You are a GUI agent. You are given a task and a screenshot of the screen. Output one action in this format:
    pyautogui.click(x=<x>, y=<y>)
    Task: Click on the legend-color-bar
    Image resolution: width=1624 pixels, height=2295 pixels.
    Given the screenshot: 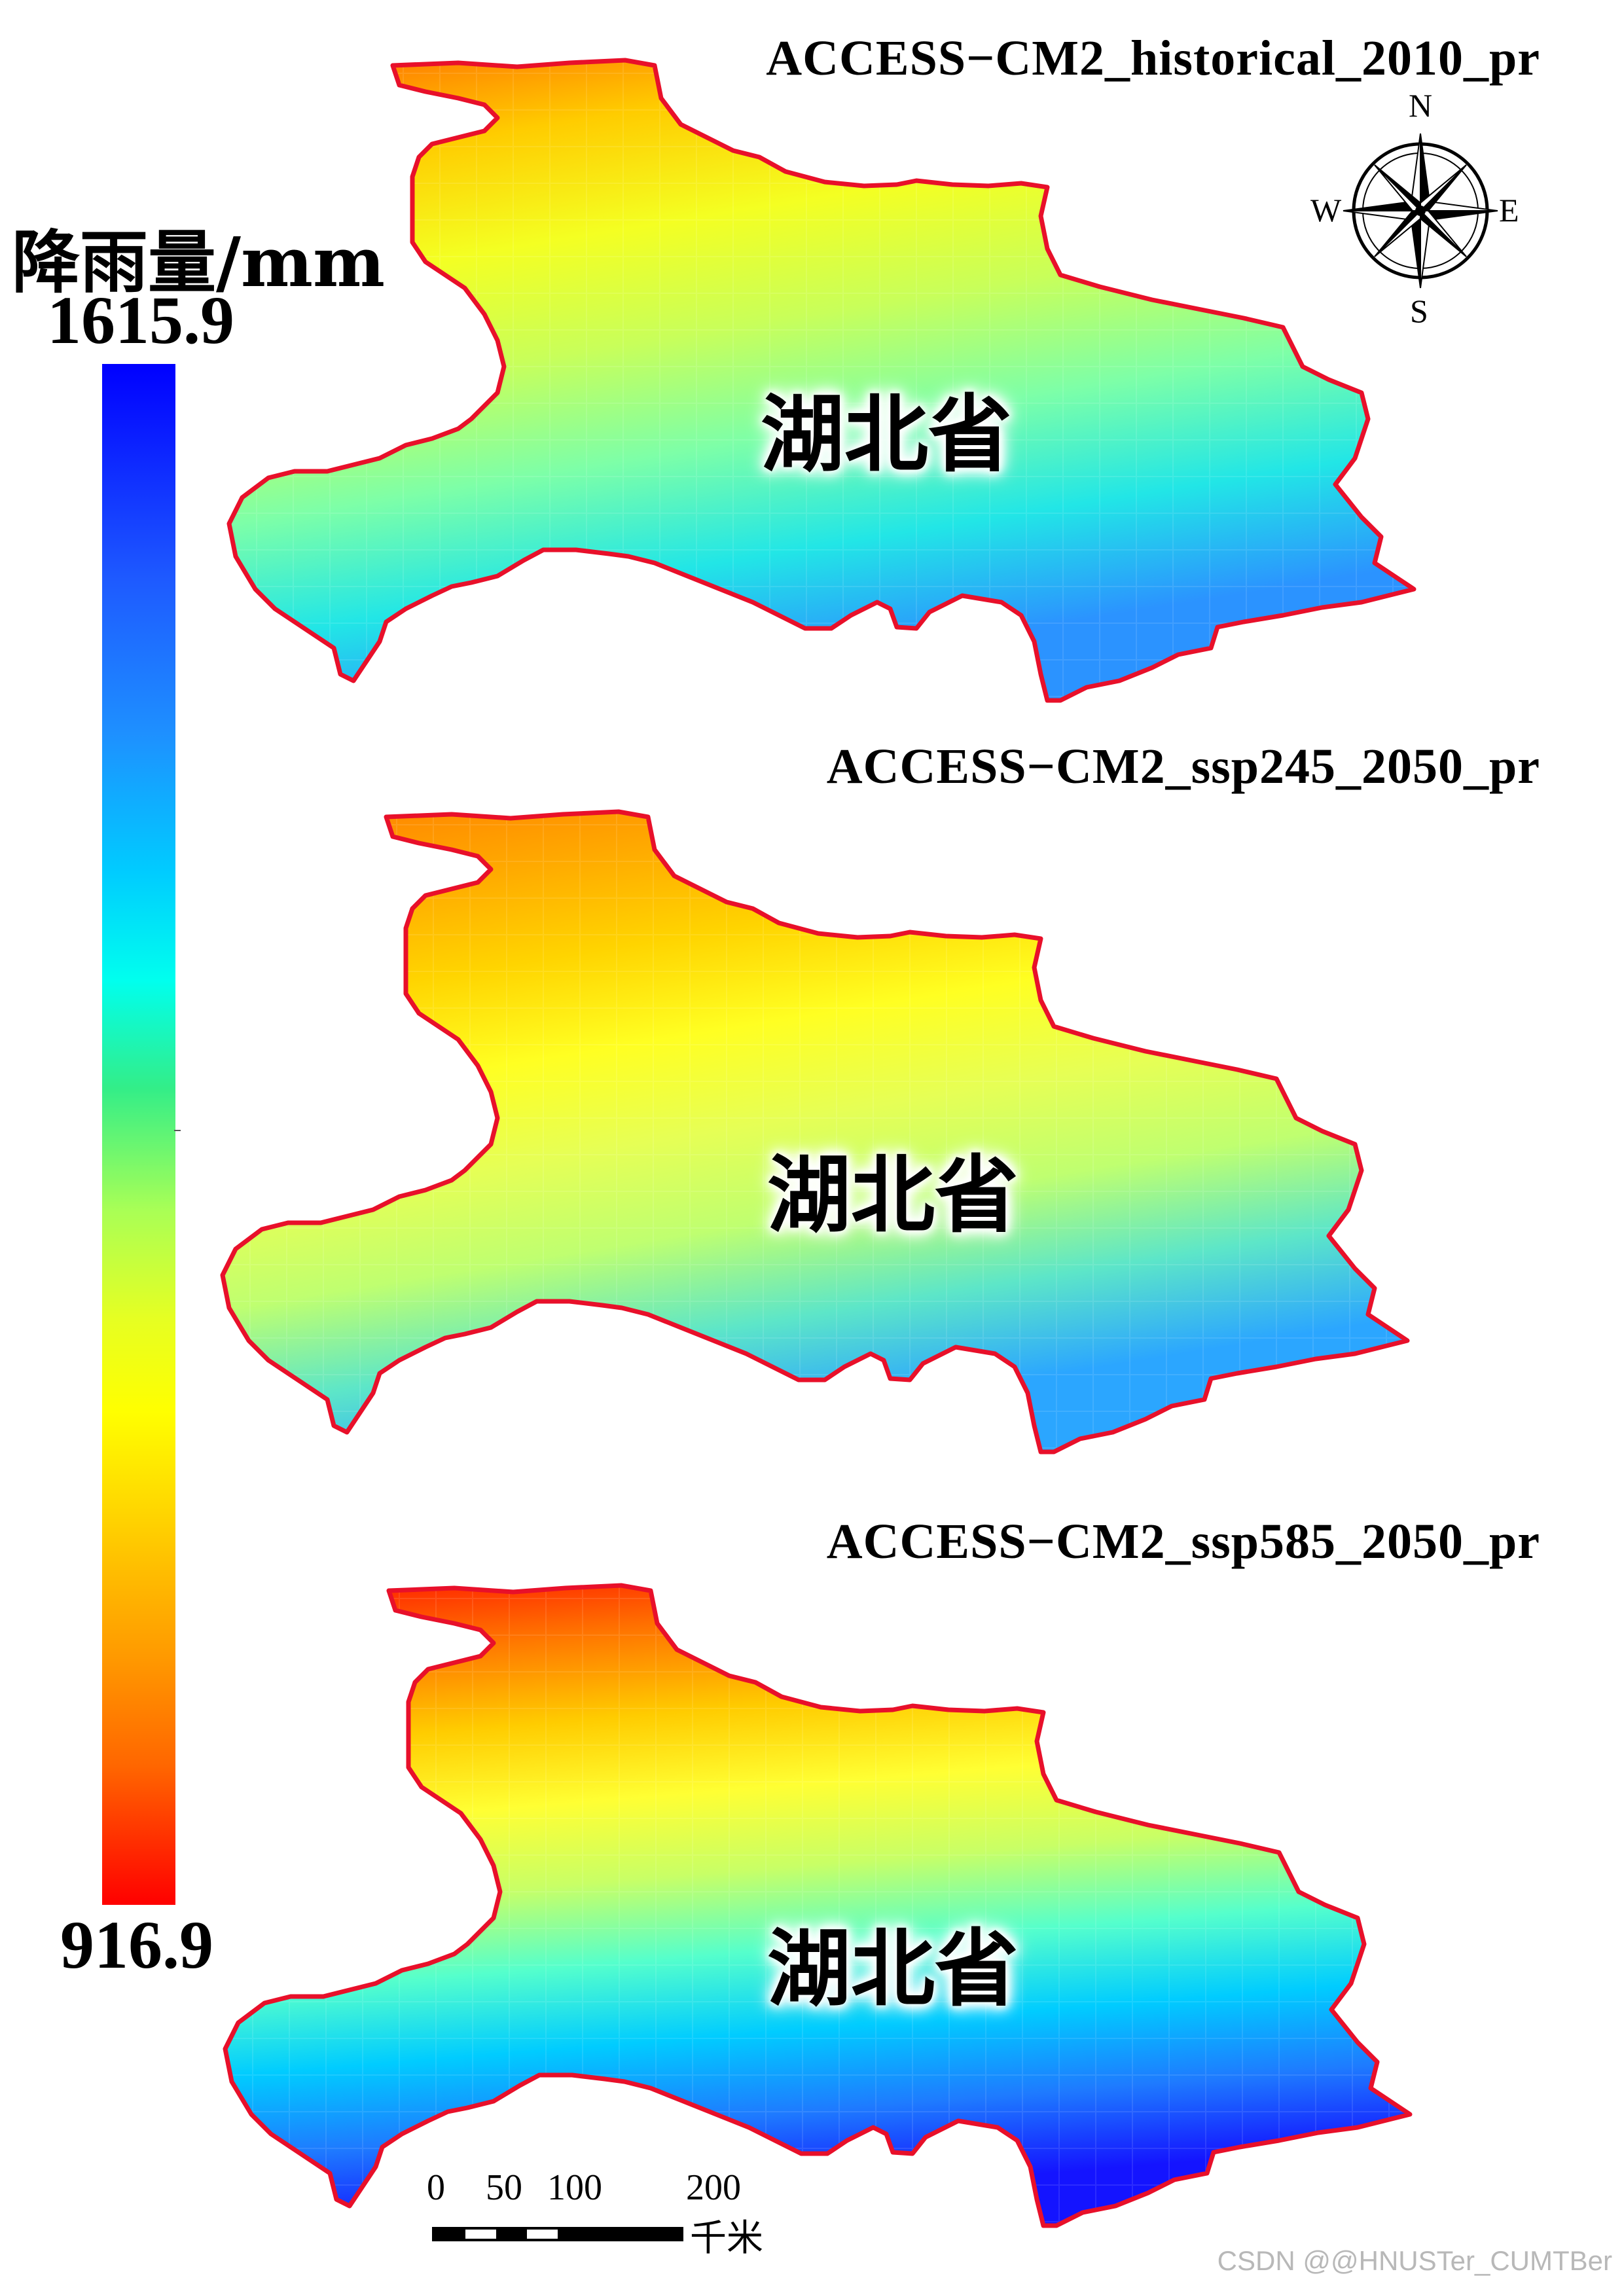 What is the action you would take?
    pyautogui.click(x=138, y=1135)
    